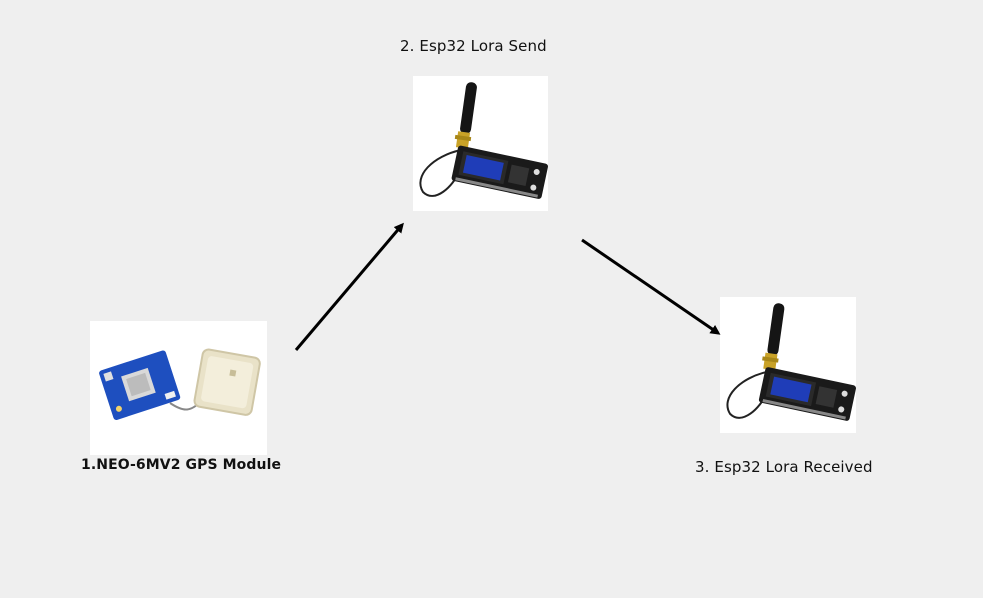 Image resolution: width=983 pixels, height=598 pixels. I want to click on receiver-title: 3. Esp32 Lora Received, so click(784, 467).